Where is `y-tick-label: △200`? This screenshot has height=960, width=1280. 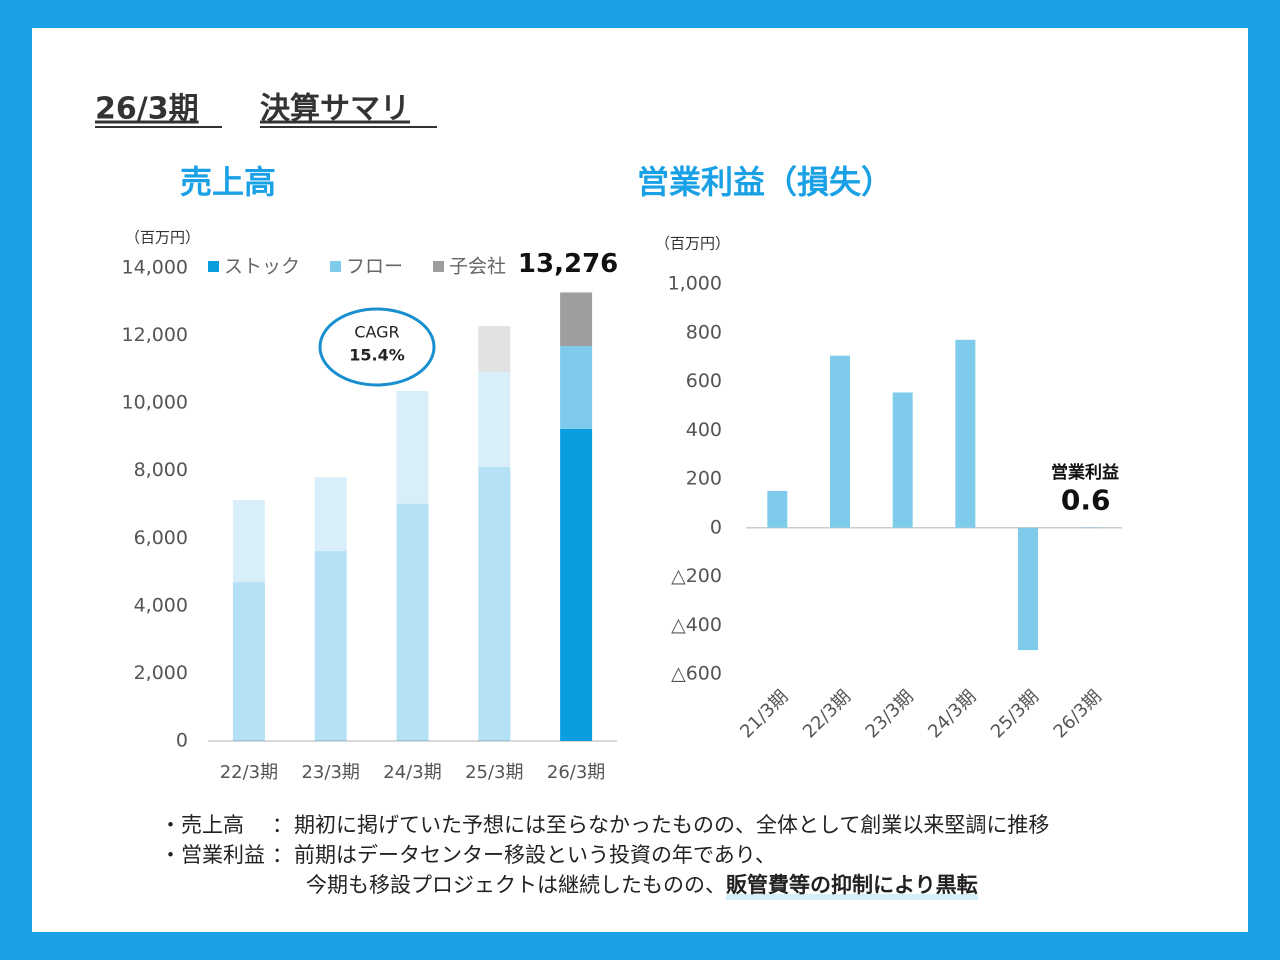 y-tick-label: △200 is located at coordinates (696, 576).